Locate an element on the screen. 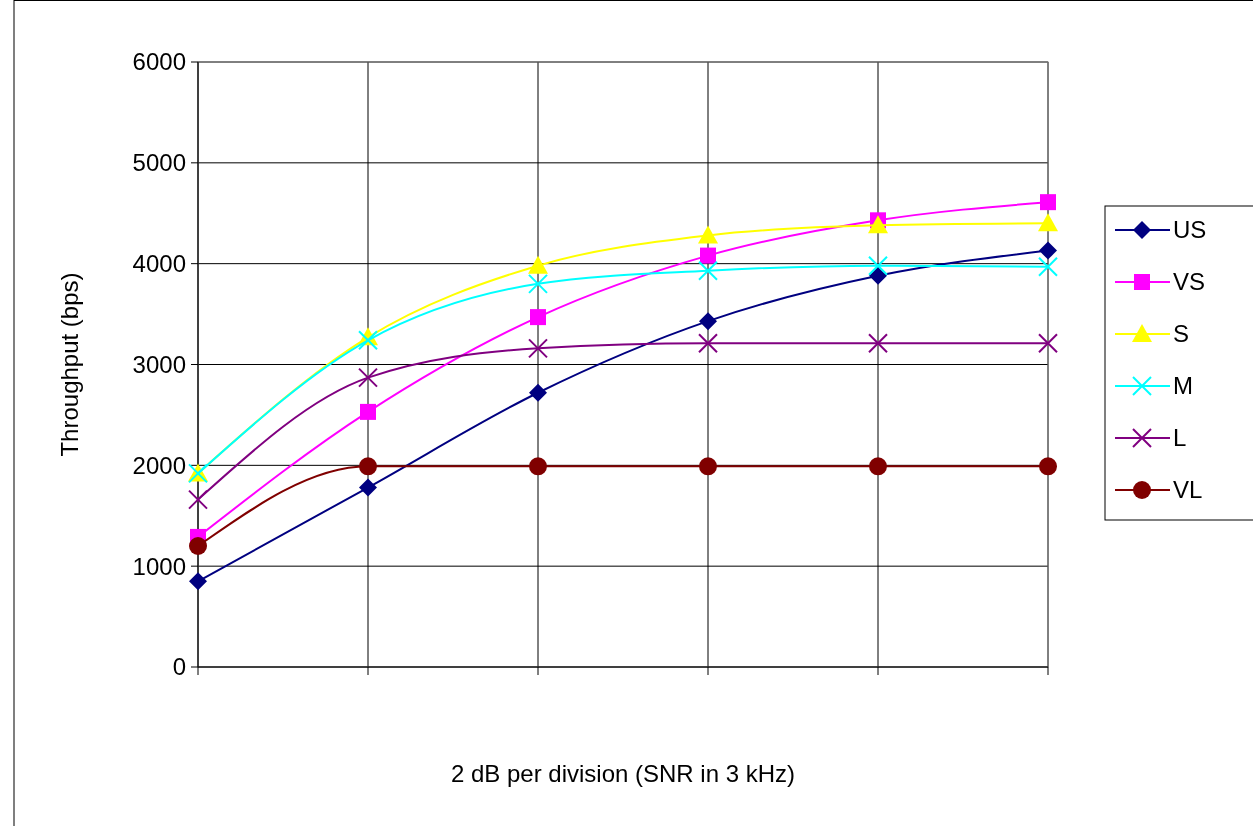 The image size is (1253, 826). y-tick-label: 4000 is located at coordinates (159, 264).